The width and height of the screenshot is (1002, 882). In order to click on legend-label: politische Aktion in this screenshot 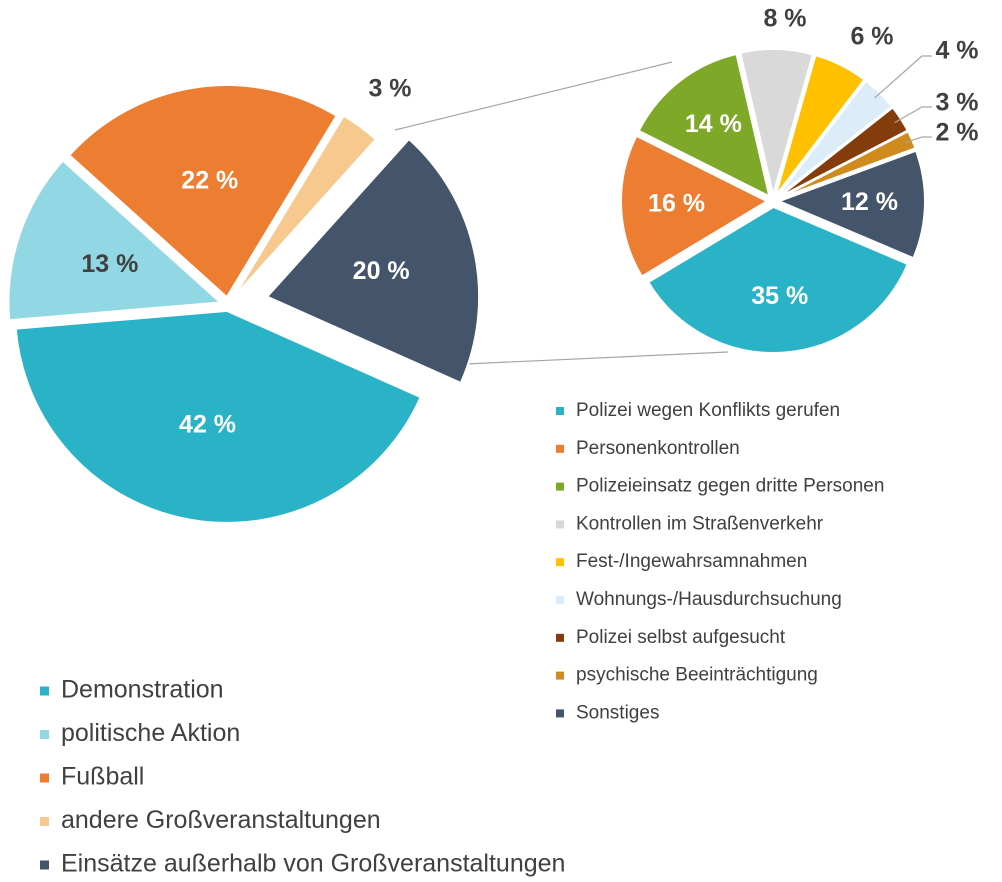, I will do `click(150, 733)`.